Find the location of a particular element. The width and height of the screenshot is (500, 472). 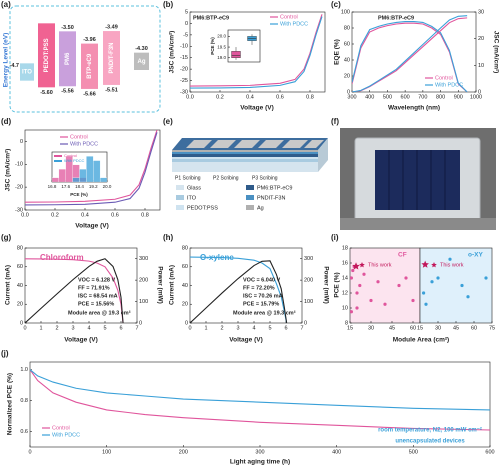

annotation: ISC = 68.54 mA is located at coordinates (98, 296).